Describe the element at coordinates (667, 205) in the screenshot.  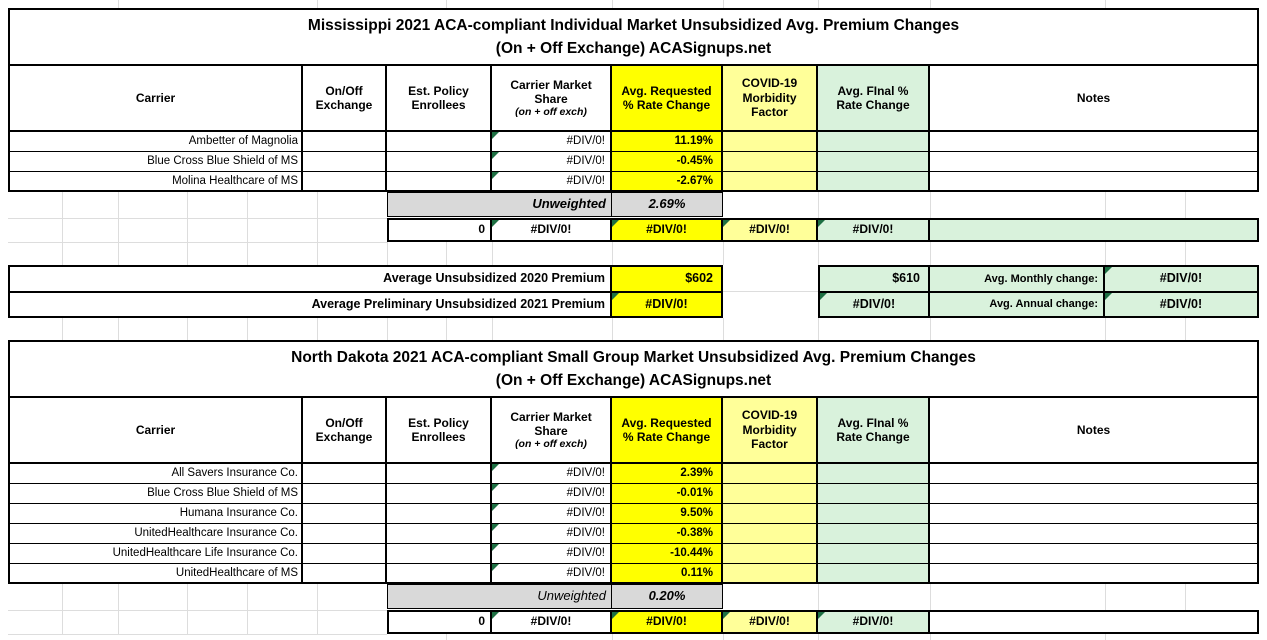
I see `unweighted-value-cell: 2.69%` at that location.